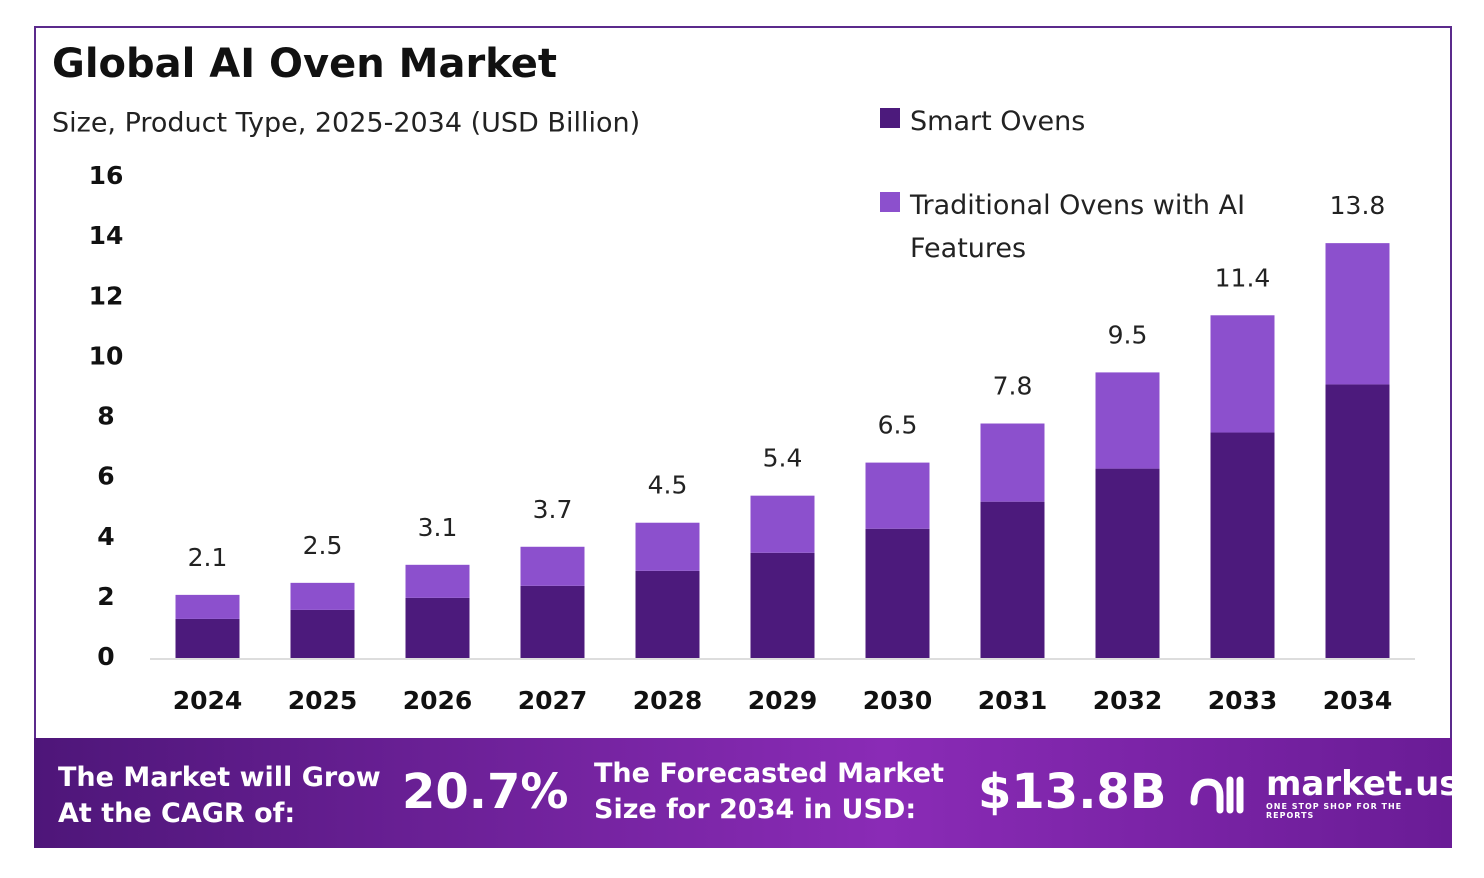 This screenshot has height=878, width=1484. I want to click on y-tick-label: 8, so click(105, 416).